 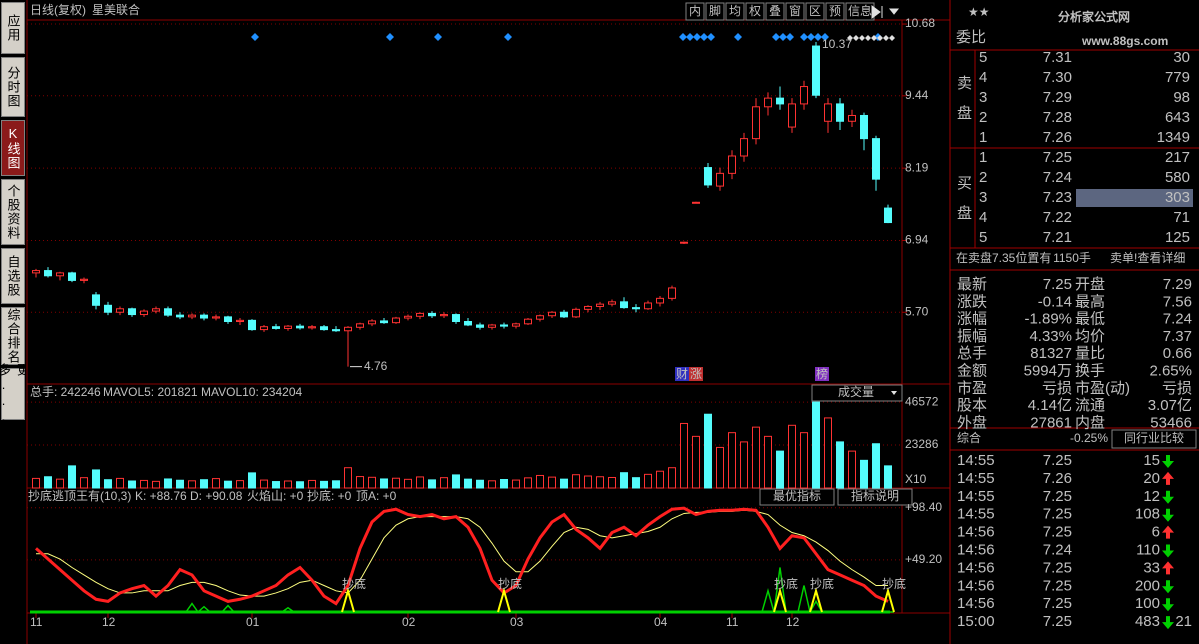 I want to click on quote-label: 最低, so click(x=1090, y=319).